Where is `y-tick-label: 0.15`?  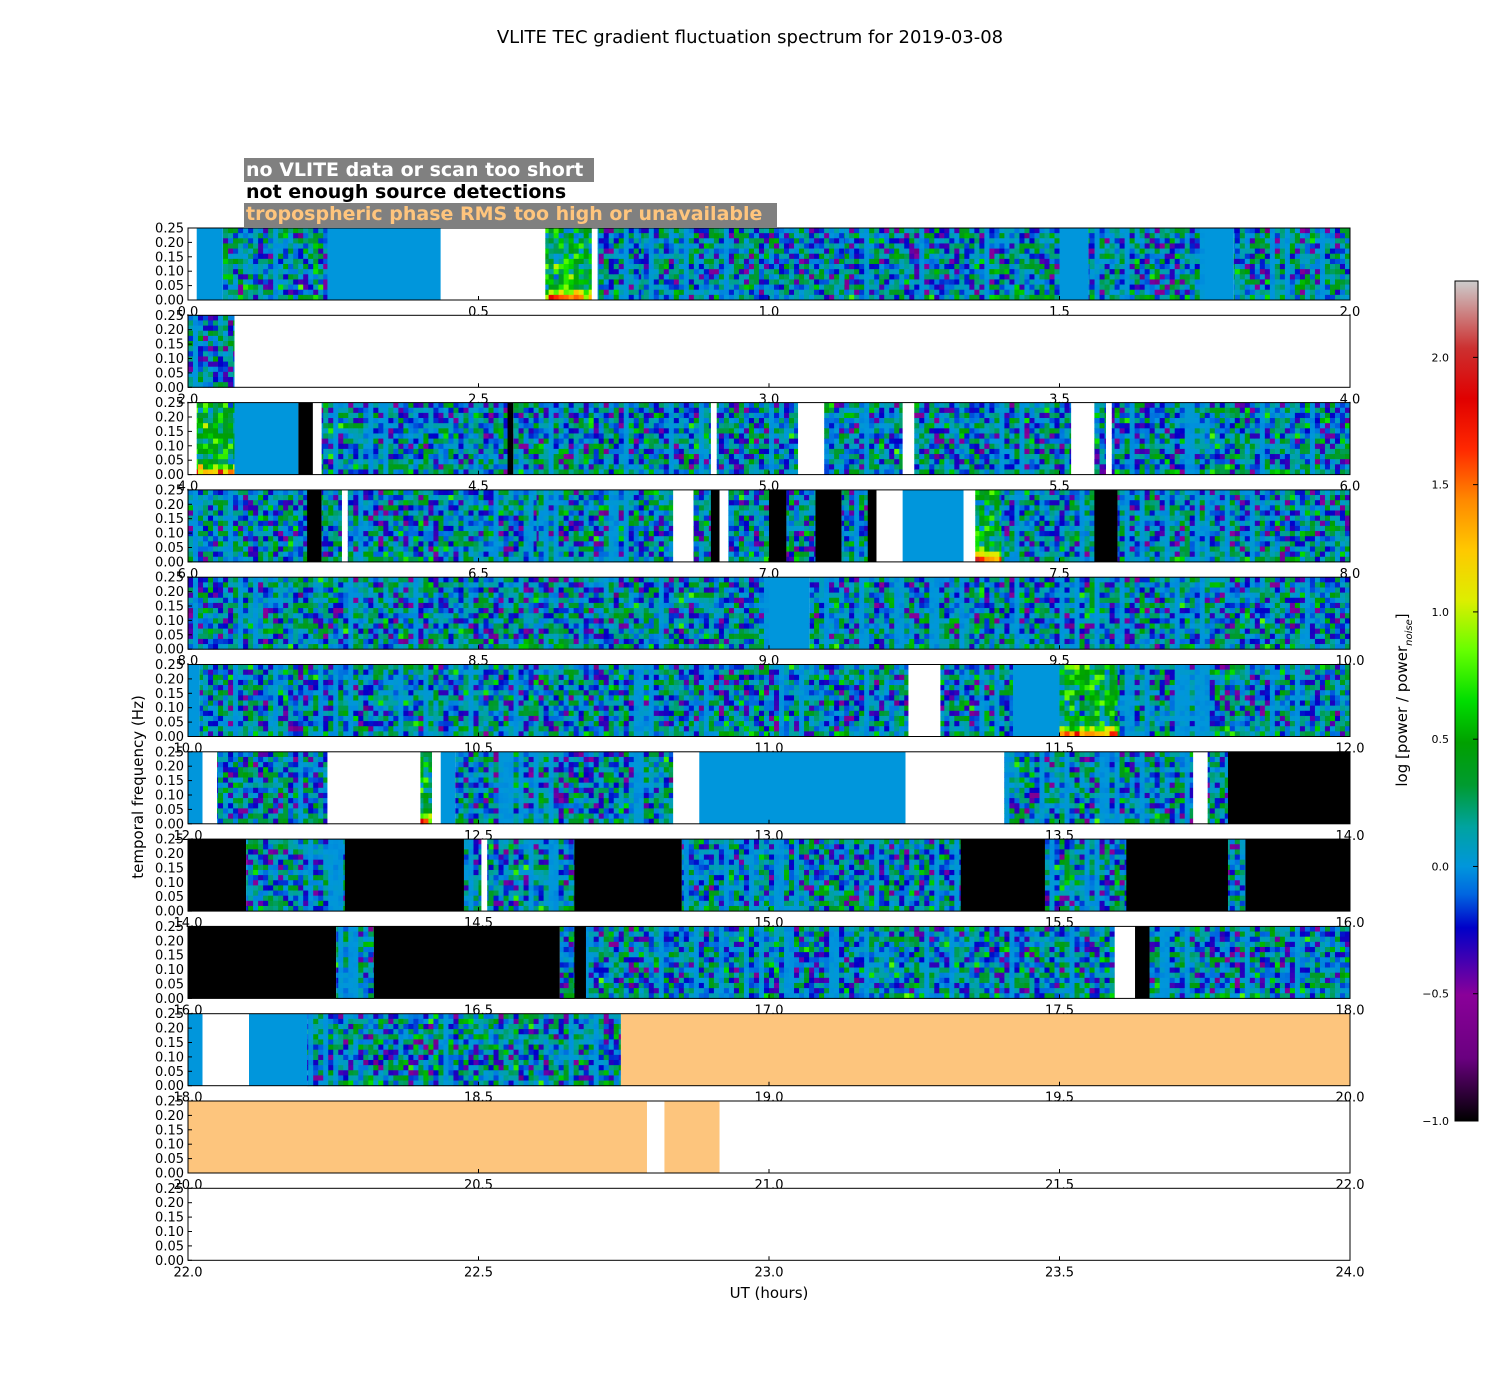 y-tick-label: 0.15 is located at coordinates (169, 345).